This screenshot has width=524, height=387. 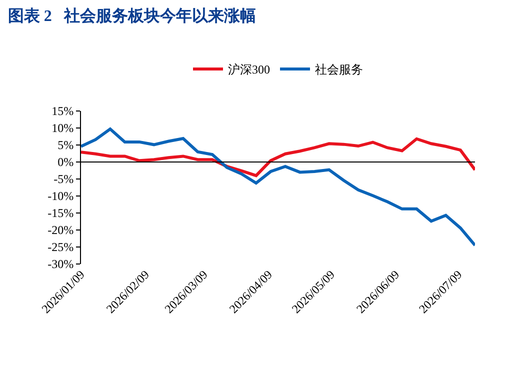 I want to click on y-tick-label: -15%, so click(x=61, y=213).